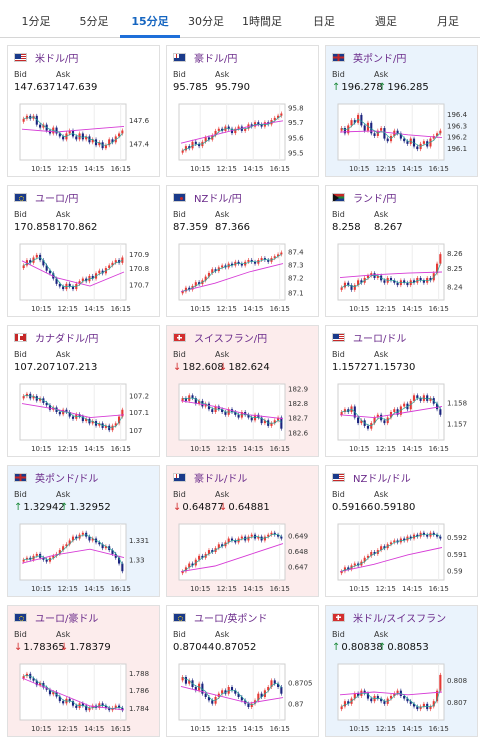  I want to click on mini-chart: 10:15 12:15 14:15 16:15 0.8705 0.87, so click(245, 697).